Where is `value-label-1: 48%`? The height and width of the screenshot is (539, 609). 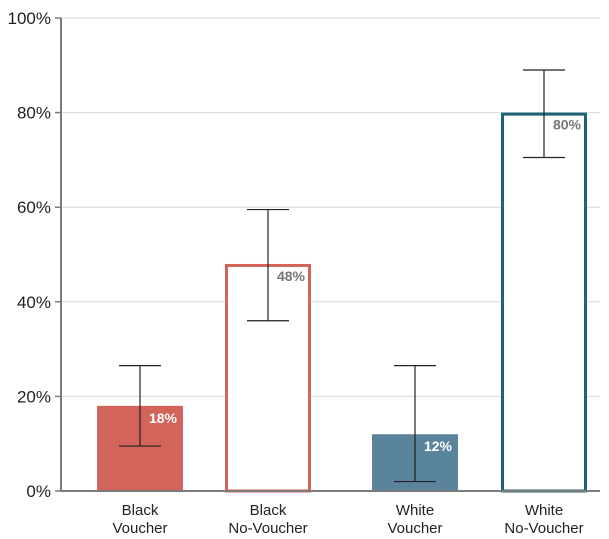
value-label-1: 48% is located at coordinates (291, 276).